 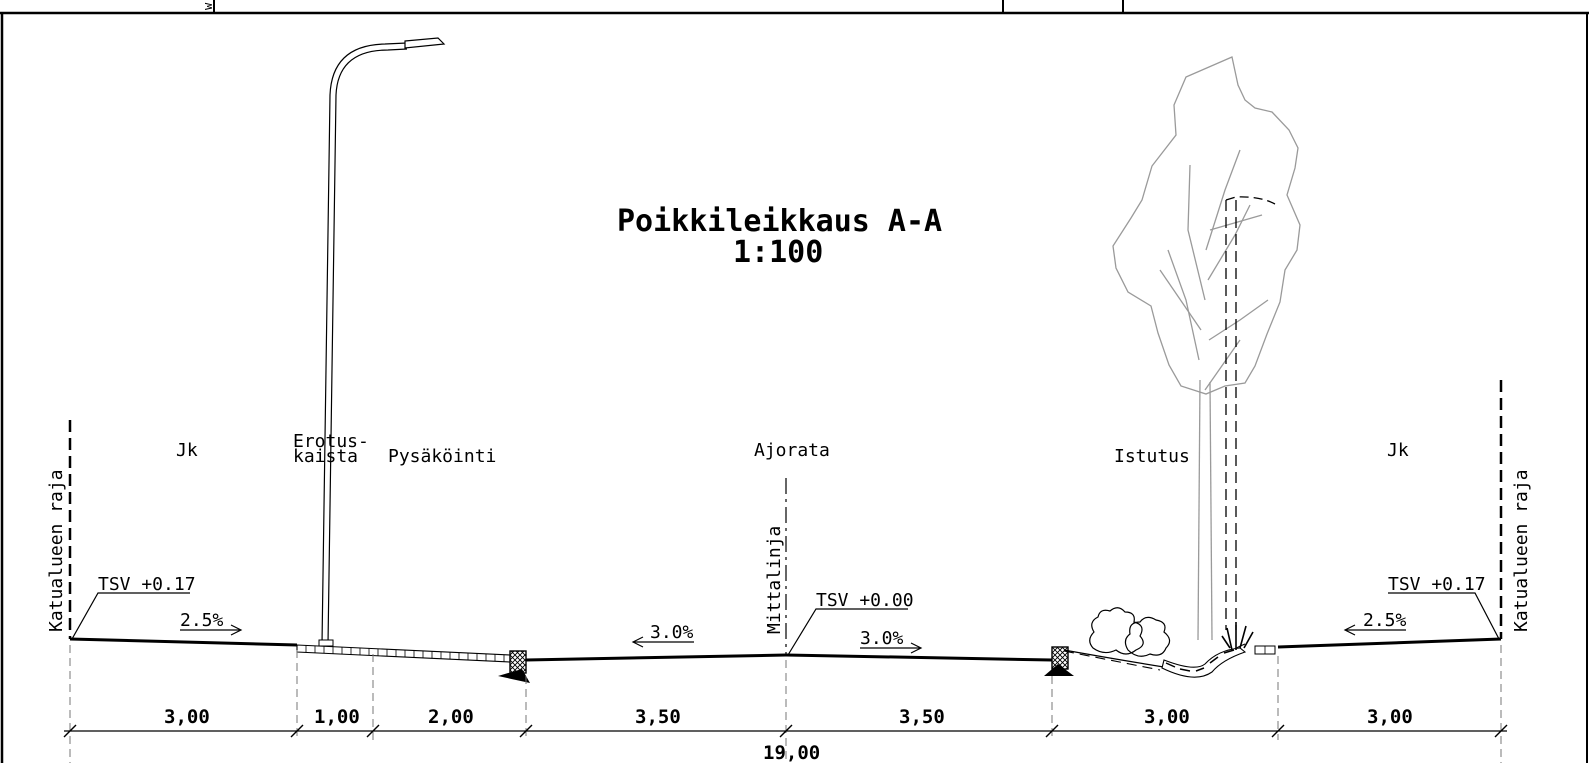 What do you see at coordinates (133, 607) in the screenshot?
I see `level-marker-left: TSV +0.17` at bounding box center [133, 607].